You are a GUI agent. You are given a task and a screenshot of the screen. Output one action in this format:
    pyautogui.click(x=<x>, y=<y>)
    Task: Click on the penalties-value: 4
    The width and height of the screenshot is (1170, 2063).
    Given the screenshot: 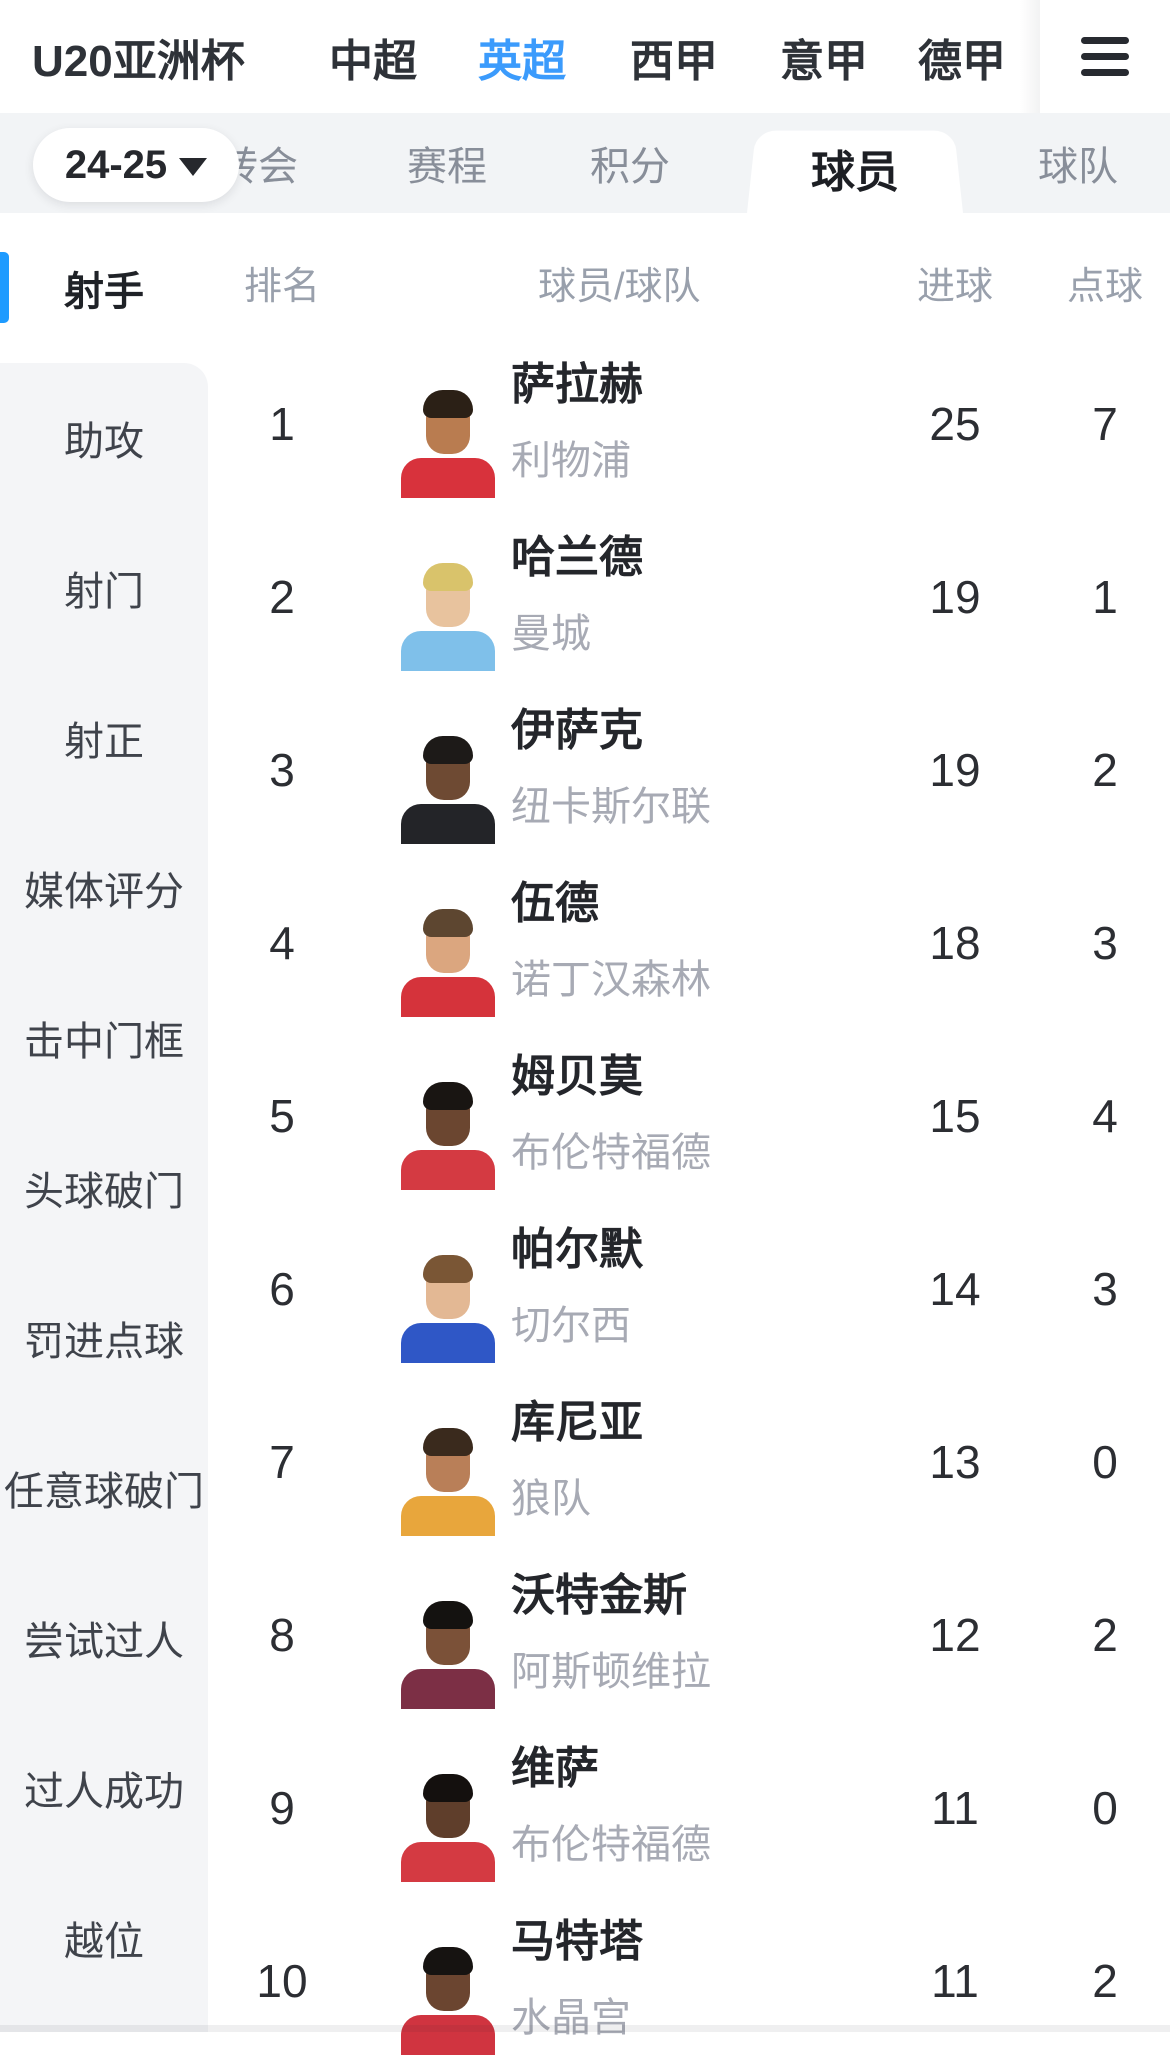 What is the action you would take?
    pyautogui.click(x=1105, y=1115)
    